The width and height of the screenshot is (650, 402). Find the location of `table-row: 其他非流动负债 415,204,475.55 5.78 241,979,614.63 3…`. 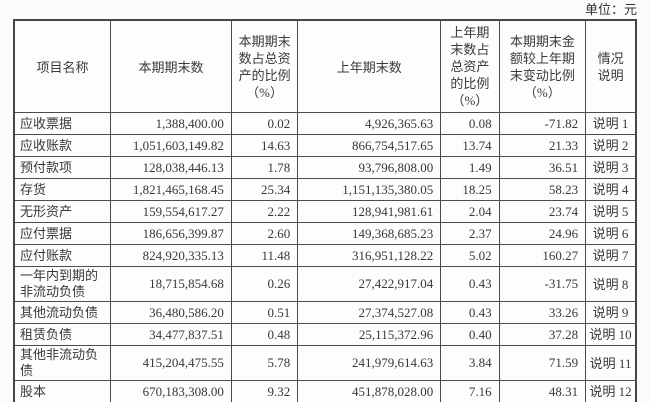

table-row: 其他非流动负债 415,204,475.55 5.78 241,979,614.63 3… is located at coordinates (325, 363).